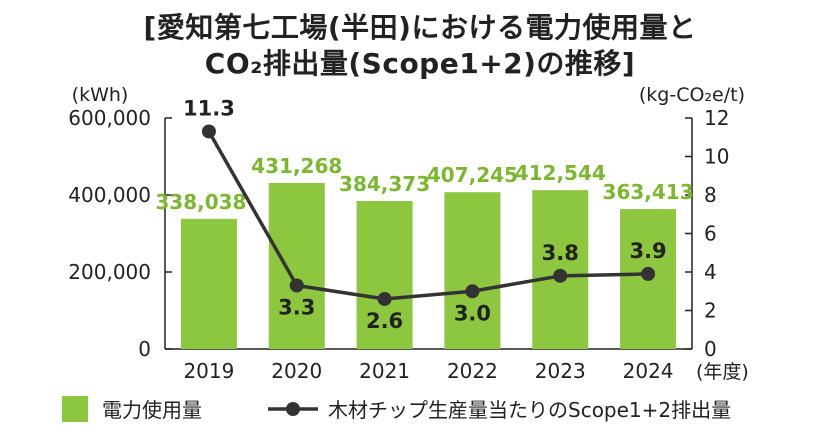 The width and height of the screenshot is (840, 438). I want to click on left-tick-label: 400,000, so click(109, 195).